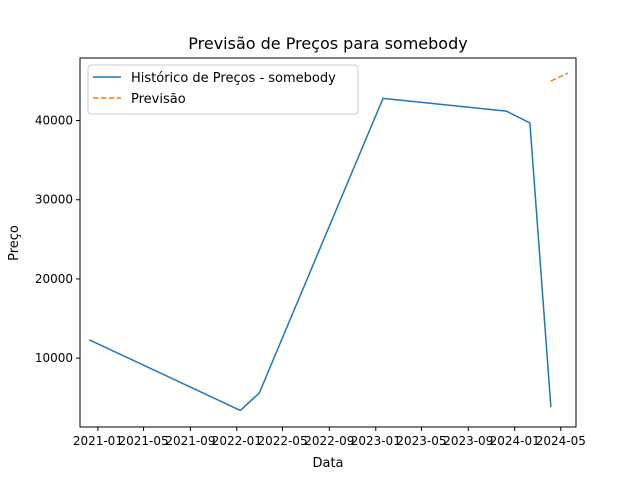  I want to click on y-tick-label: 40000, so click(54, 121).